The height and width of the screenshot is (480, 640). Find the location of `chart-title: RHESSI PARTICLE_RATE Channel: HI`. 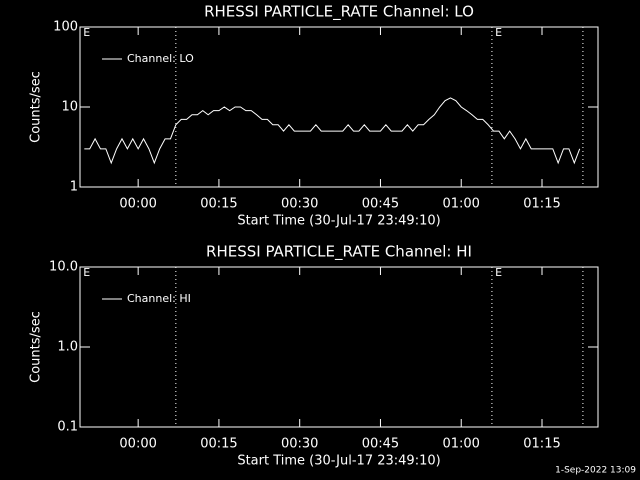

chart-title: RHESSI PARTICLE_RATE Channel: HI is located at coordinates (339, 252).